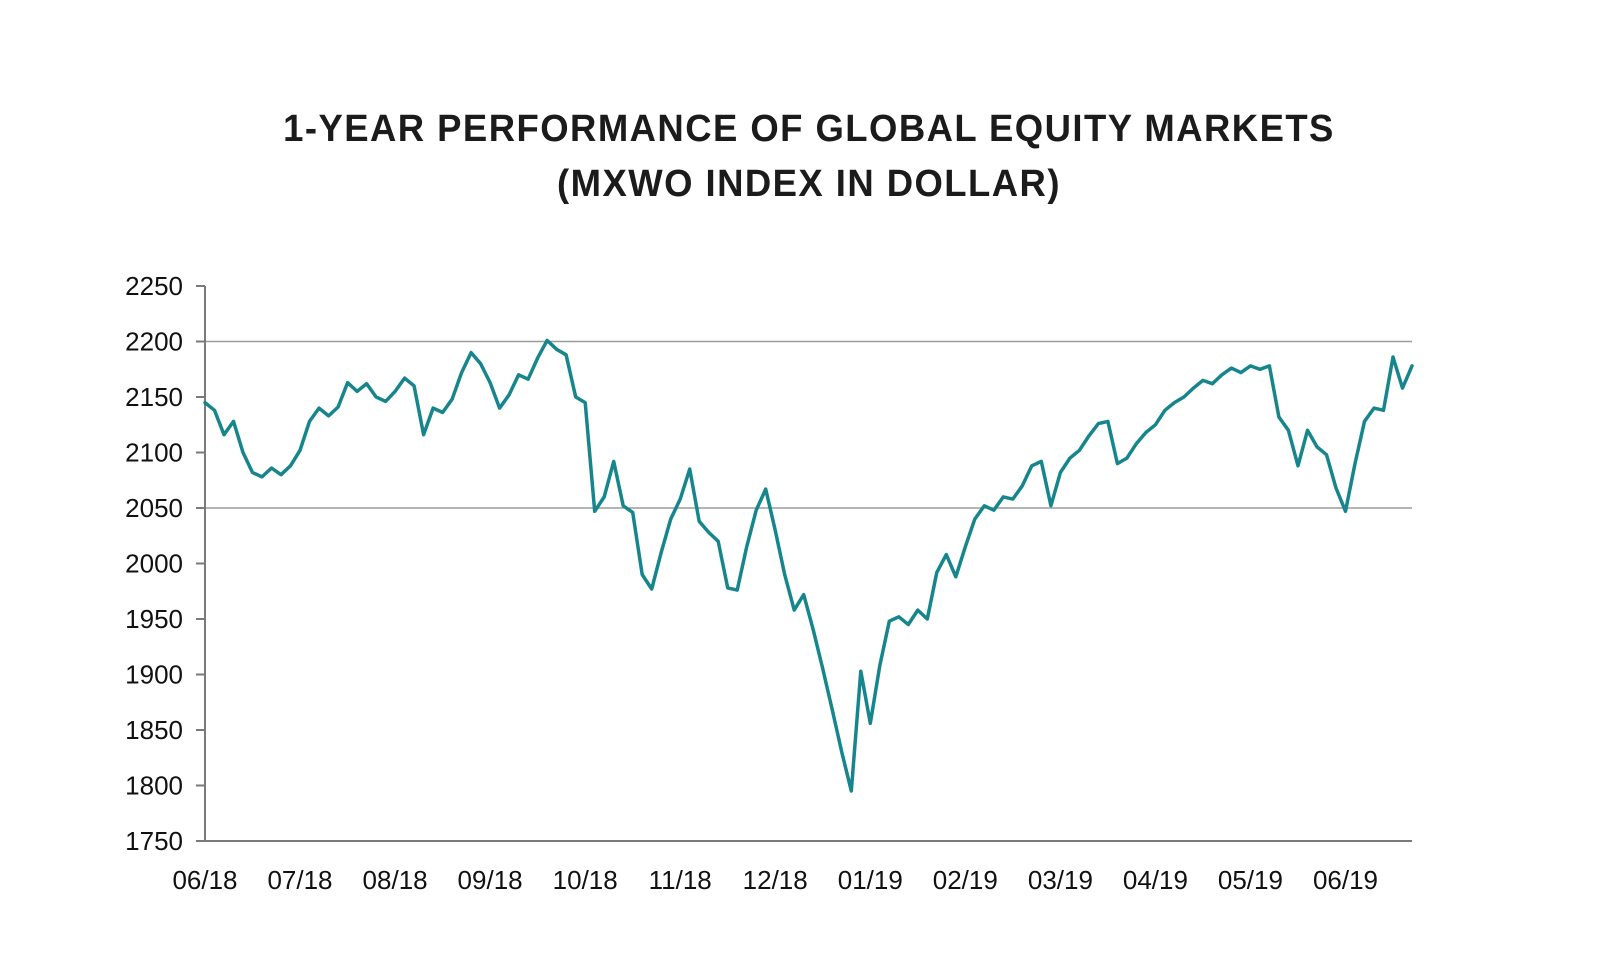  Describe the element at coordinates (395, 880) in the screenshot. I see `x-tick-label: 08/18` at that location.